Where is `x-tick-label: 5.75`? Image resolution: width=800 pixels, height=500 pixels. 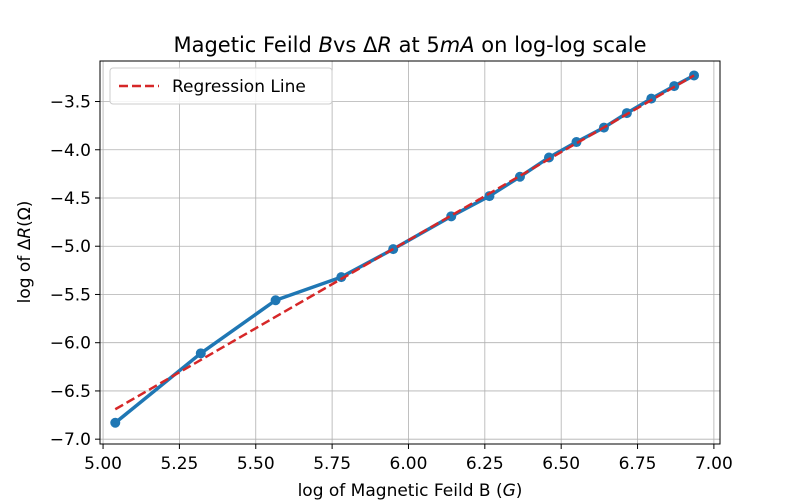
x-tick-label: 5.75 is located at coordinates (332, 464).